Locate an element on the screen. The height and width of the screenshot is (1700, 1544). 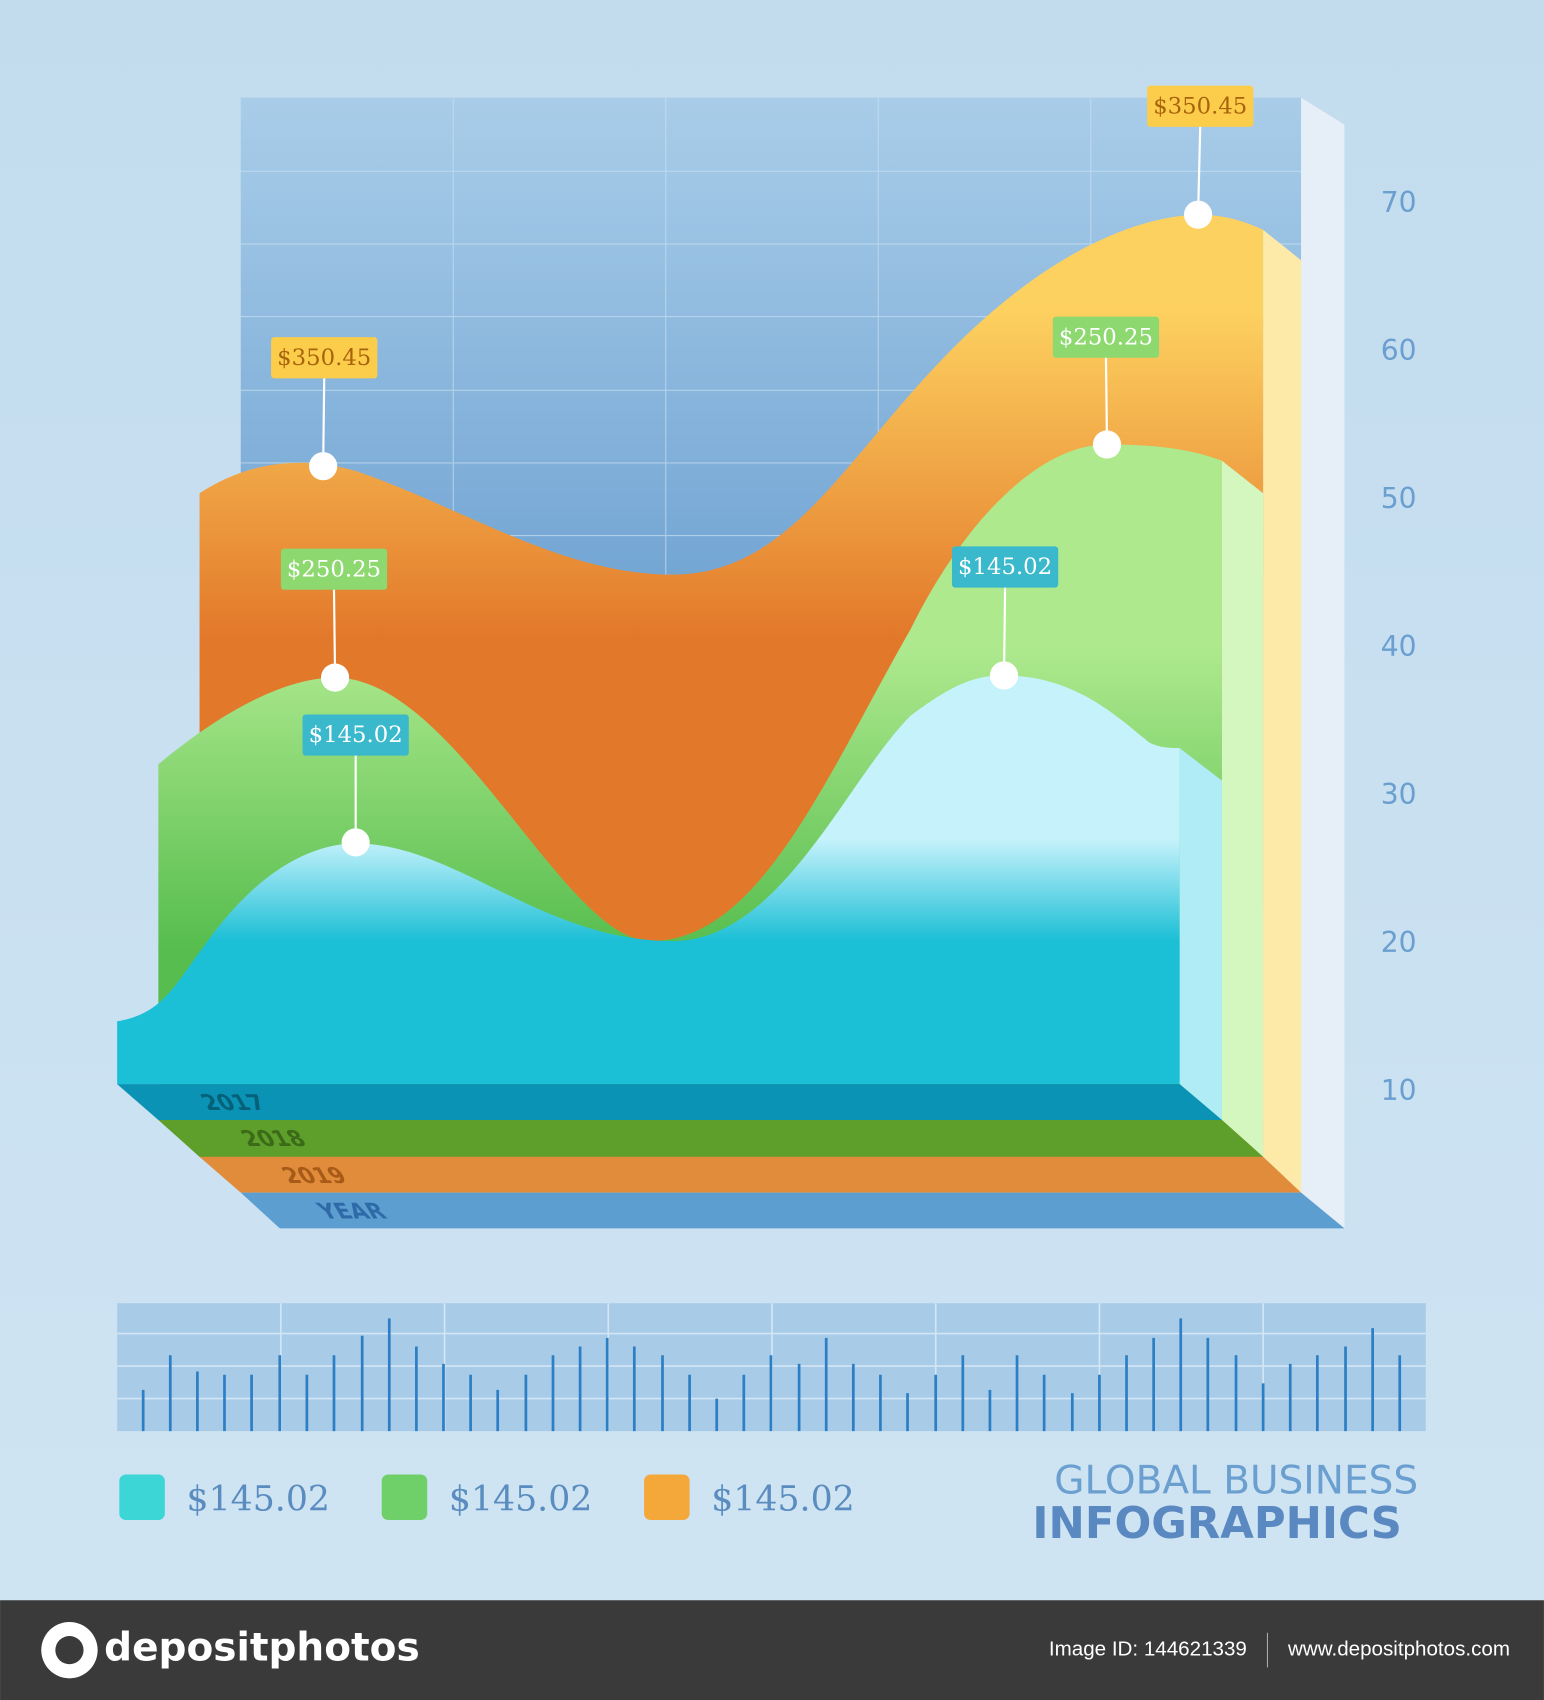
y-tick-label: 60 is located at coordinates (1399, 350).